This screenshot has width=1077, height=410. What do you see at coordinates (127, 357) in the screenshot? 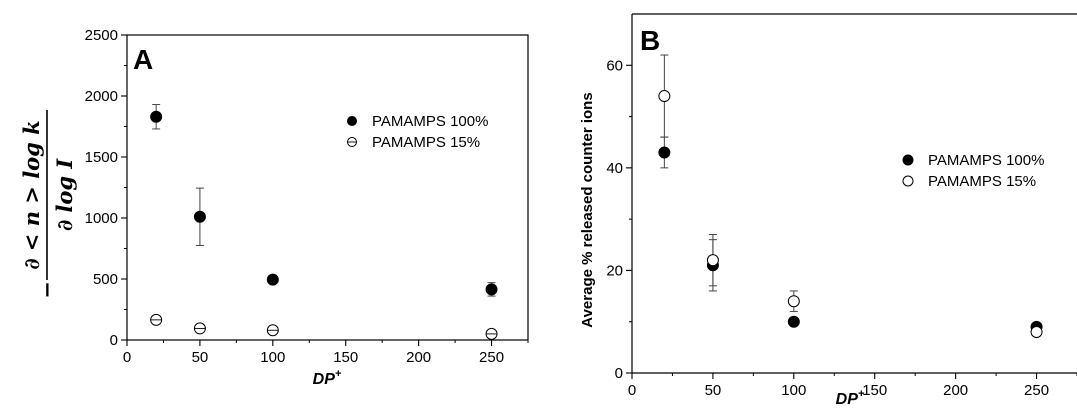
I see `chart-a-x-tick-label: 0` at bounding box center [127, 357].